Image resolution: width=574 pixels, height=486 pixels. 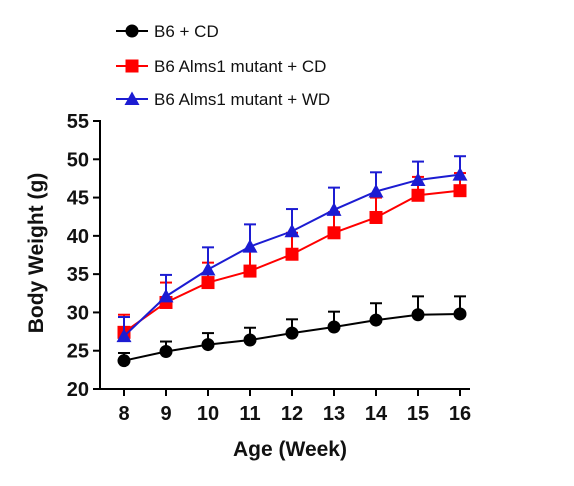 I want to click on y-tick-label: 50, so click(x=78, y=160).